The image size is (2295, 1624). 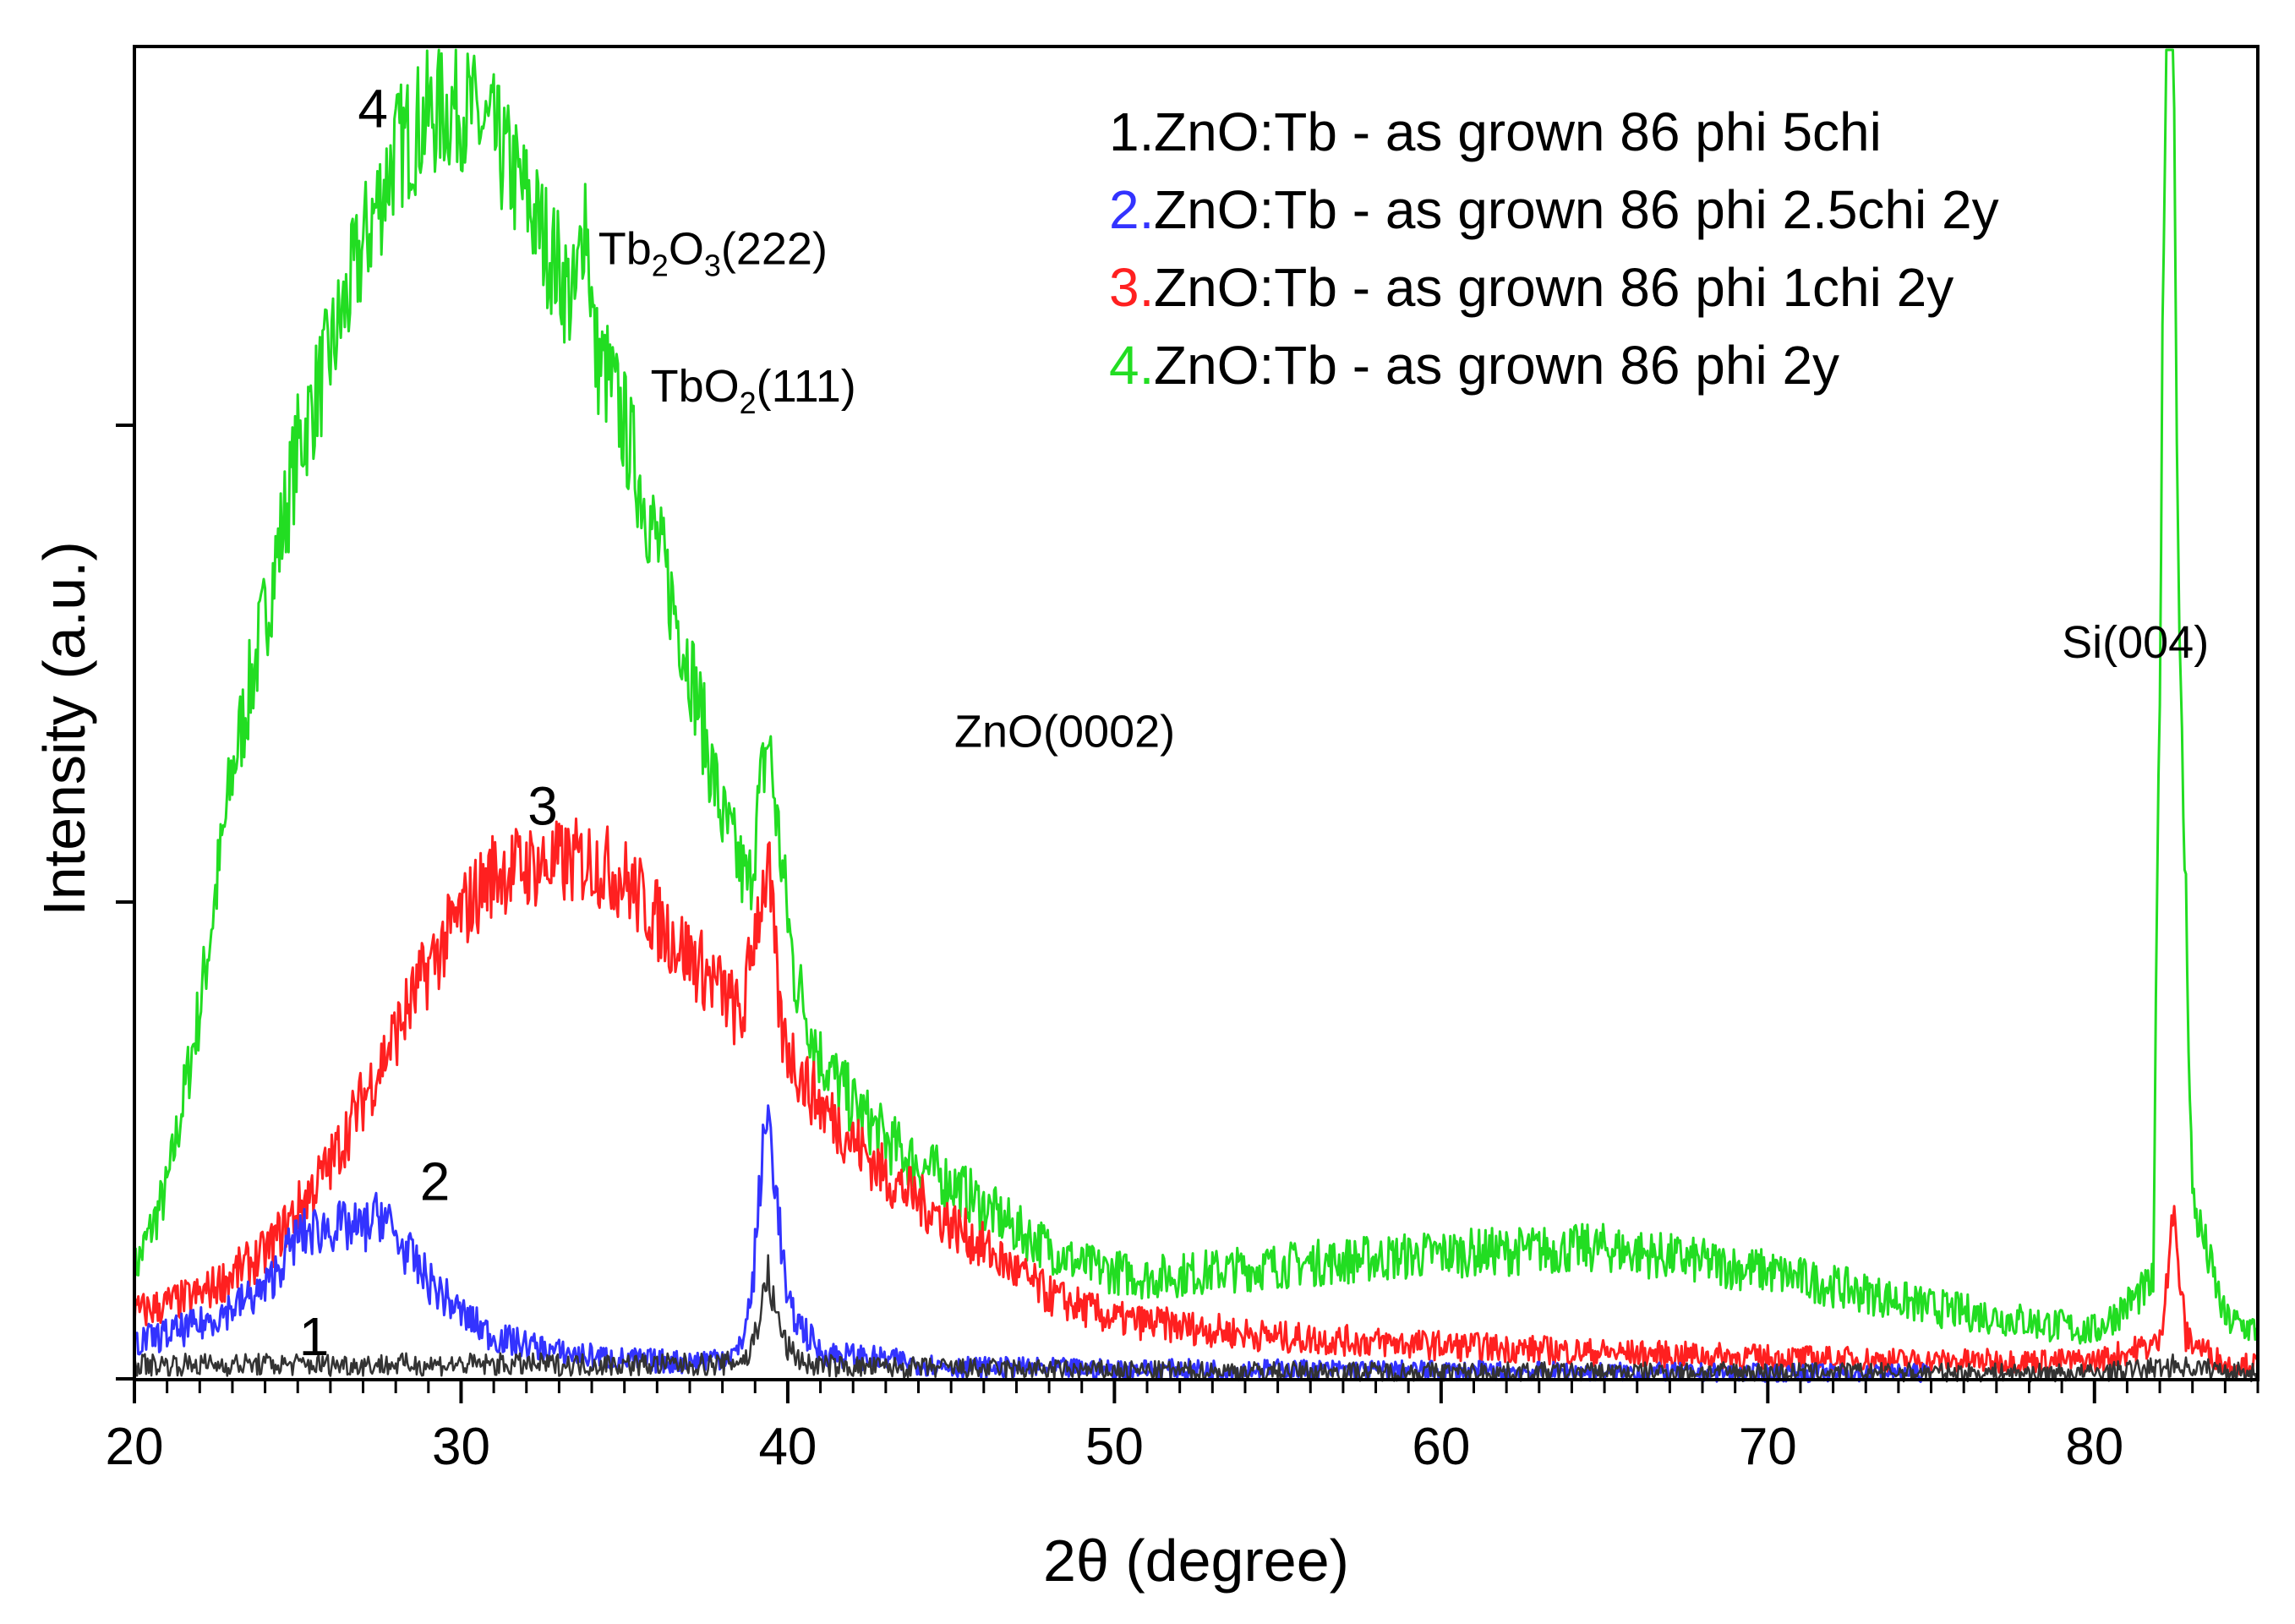 What do you see at coordinates (1131, 131) in the screenshot?
I see `legend-number: 1.` at bounding box center [1131, 131].